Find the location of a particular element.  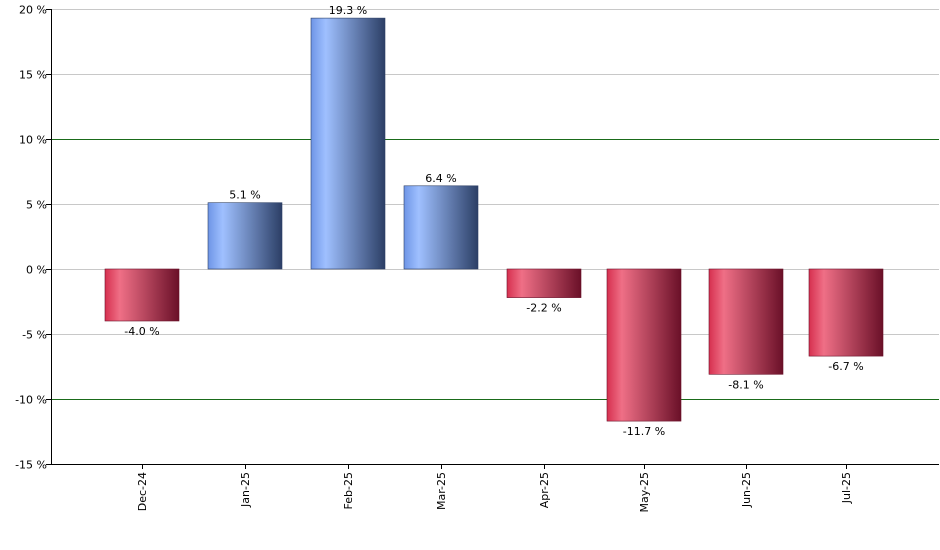

data-label-jun-25: -8.1 % is located at coordinates (745, 384).